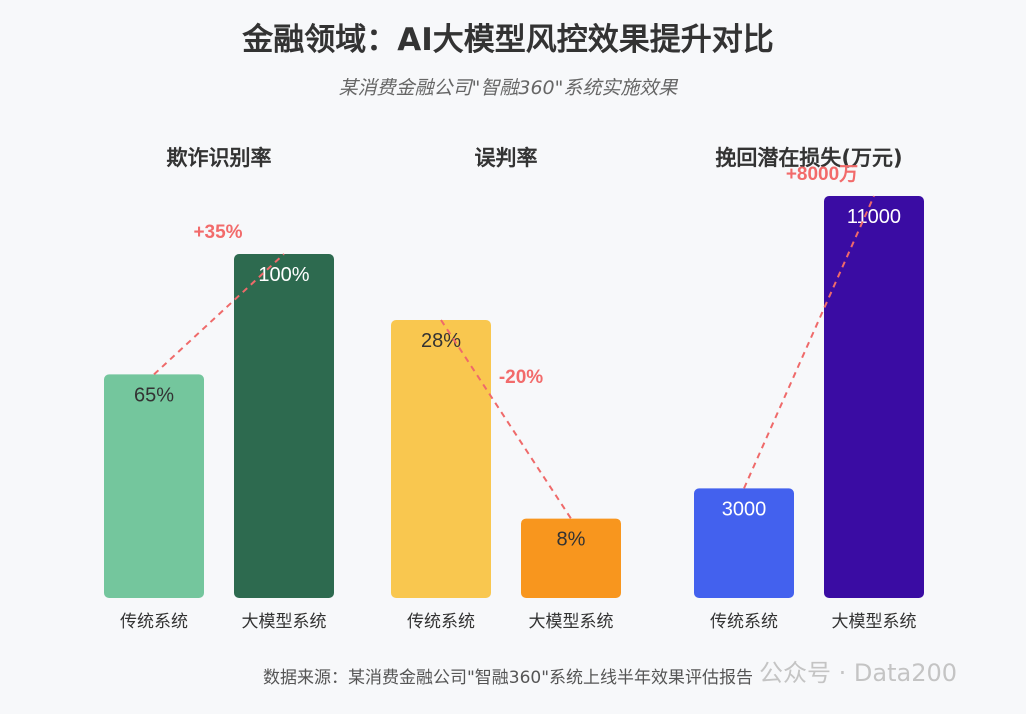  I want to click on change-label: -20%, so click(521, 377).